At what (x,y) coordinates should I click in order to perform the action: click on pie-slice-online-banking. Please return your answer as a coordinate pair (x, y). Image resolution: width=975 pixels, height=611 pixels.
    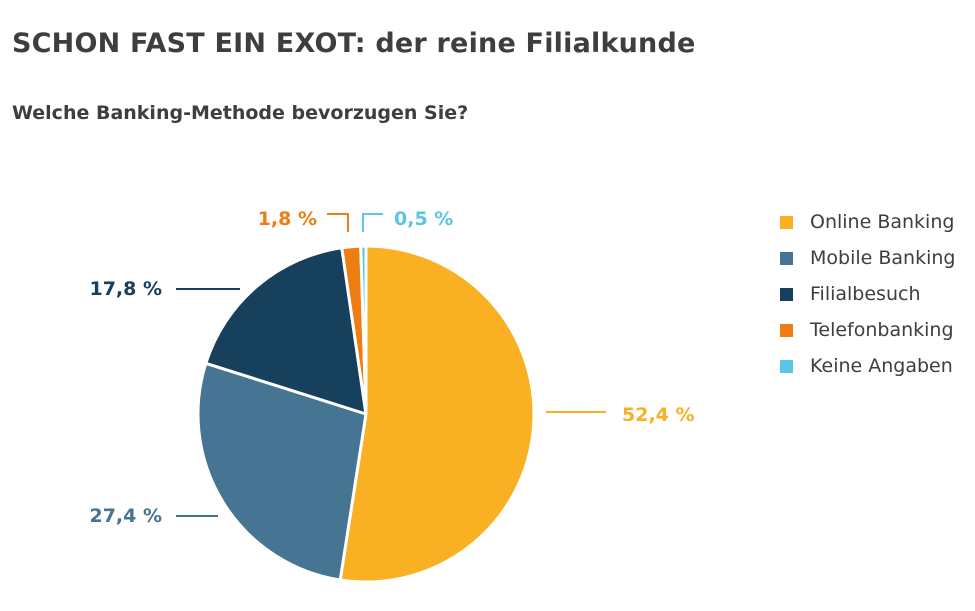
    Looking at the image, I should click on (437, 414).